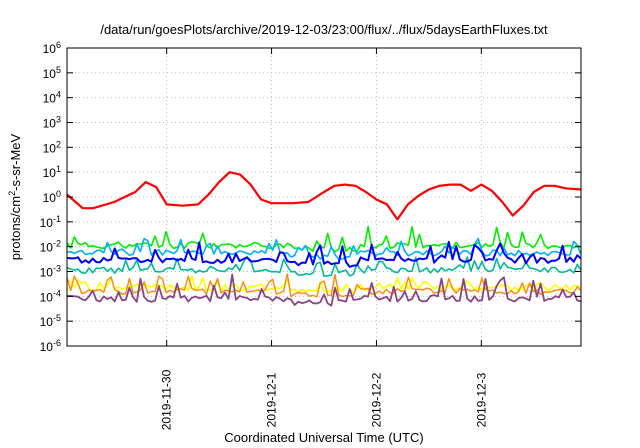 The width and height of the screenshot is (640, 448). I want to click on y-tick-label: 10⁰, so click(52, 197).